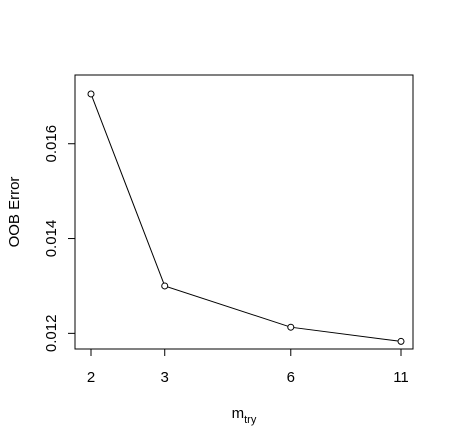 The image size is (455, 447). Describe the element at coordinates (165, 377) in the screenshot. I see `x-tick-label: 3` at that location.